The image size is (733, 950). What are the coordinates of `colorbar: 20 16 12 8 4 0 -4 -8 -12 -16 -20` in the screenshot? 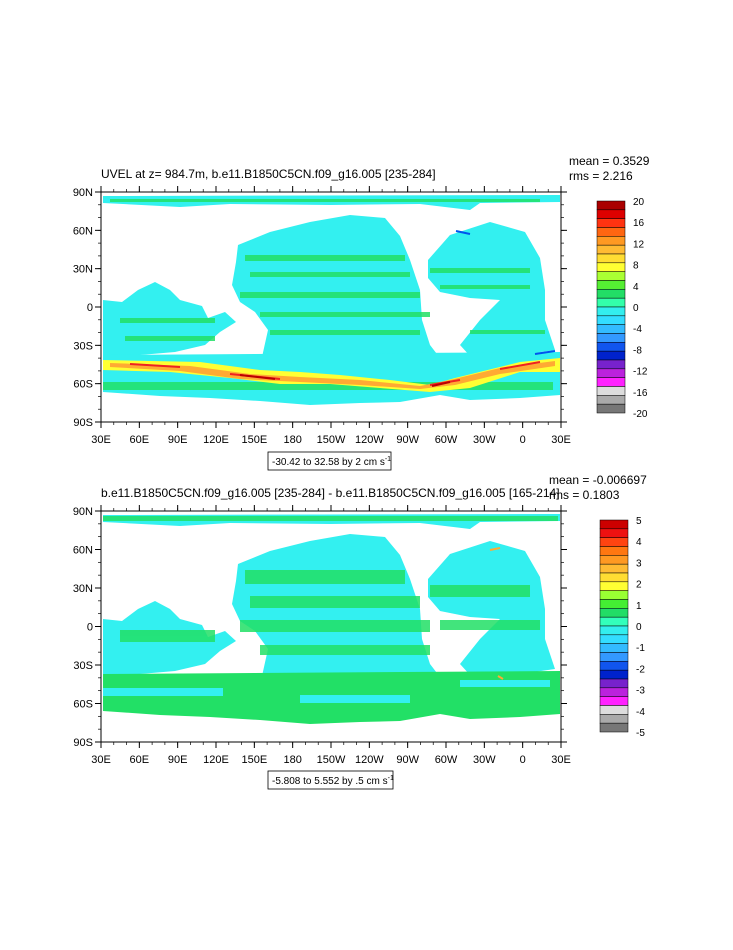 It's located at (622, 308).